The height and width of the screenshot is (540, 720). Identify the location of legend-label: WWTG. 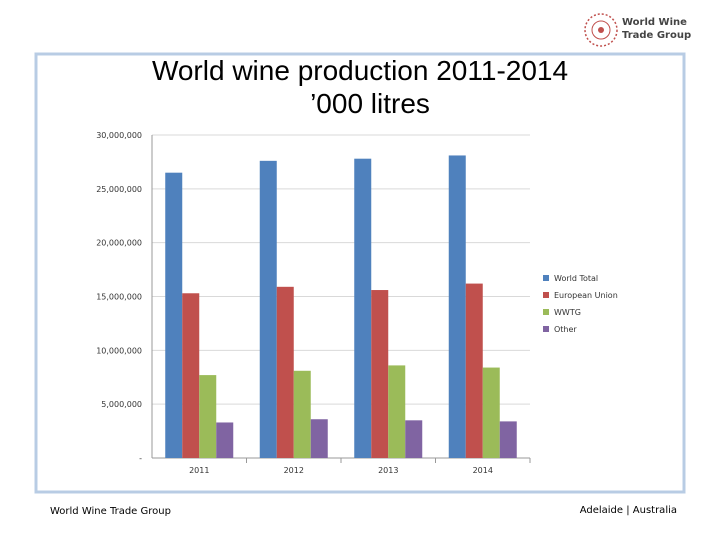
(567, 312).